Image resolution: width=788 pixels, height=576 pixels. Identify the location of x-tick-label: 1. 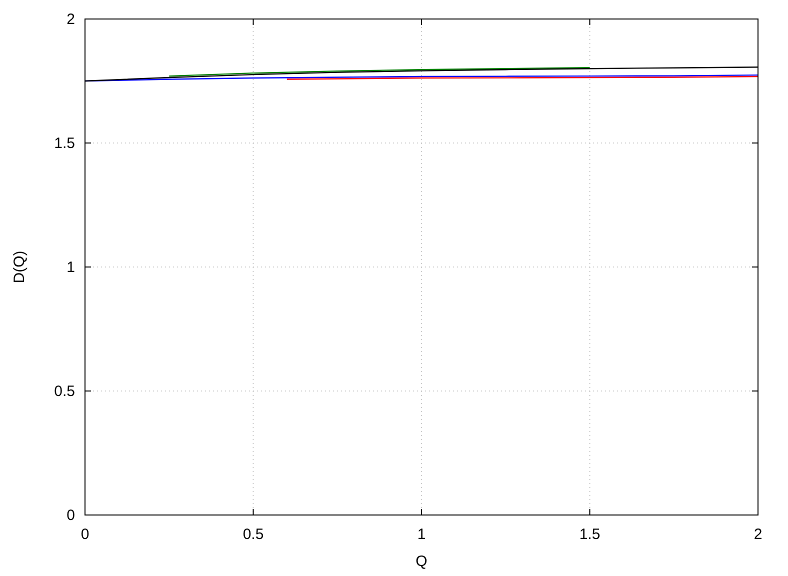
(421, 534).